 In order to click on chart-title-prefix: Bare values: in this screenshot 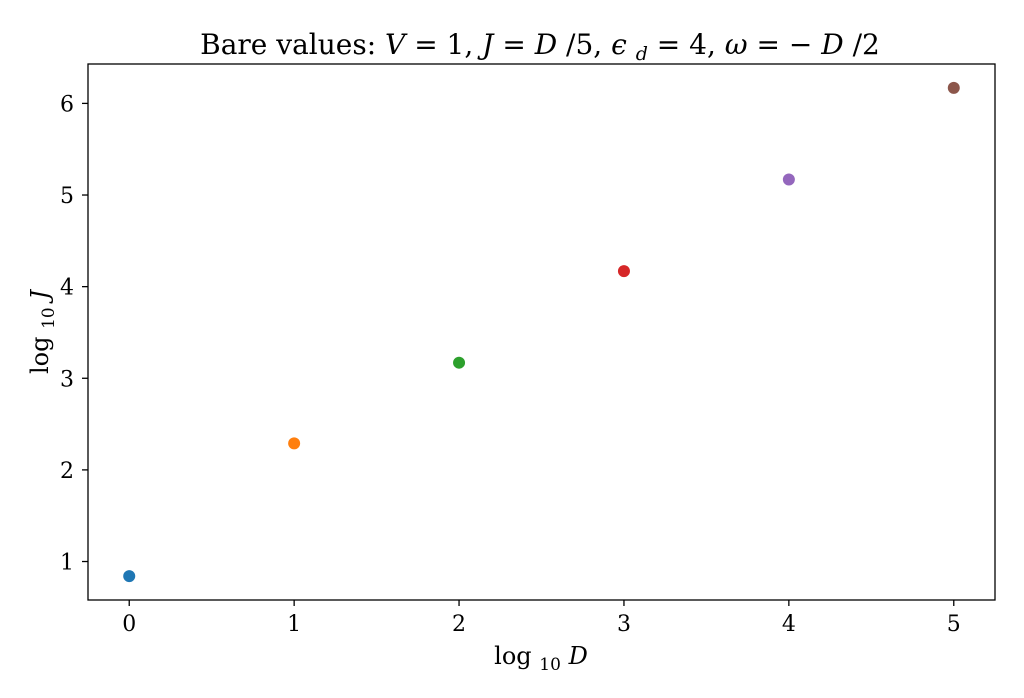, I will do `click(292, 44)`.